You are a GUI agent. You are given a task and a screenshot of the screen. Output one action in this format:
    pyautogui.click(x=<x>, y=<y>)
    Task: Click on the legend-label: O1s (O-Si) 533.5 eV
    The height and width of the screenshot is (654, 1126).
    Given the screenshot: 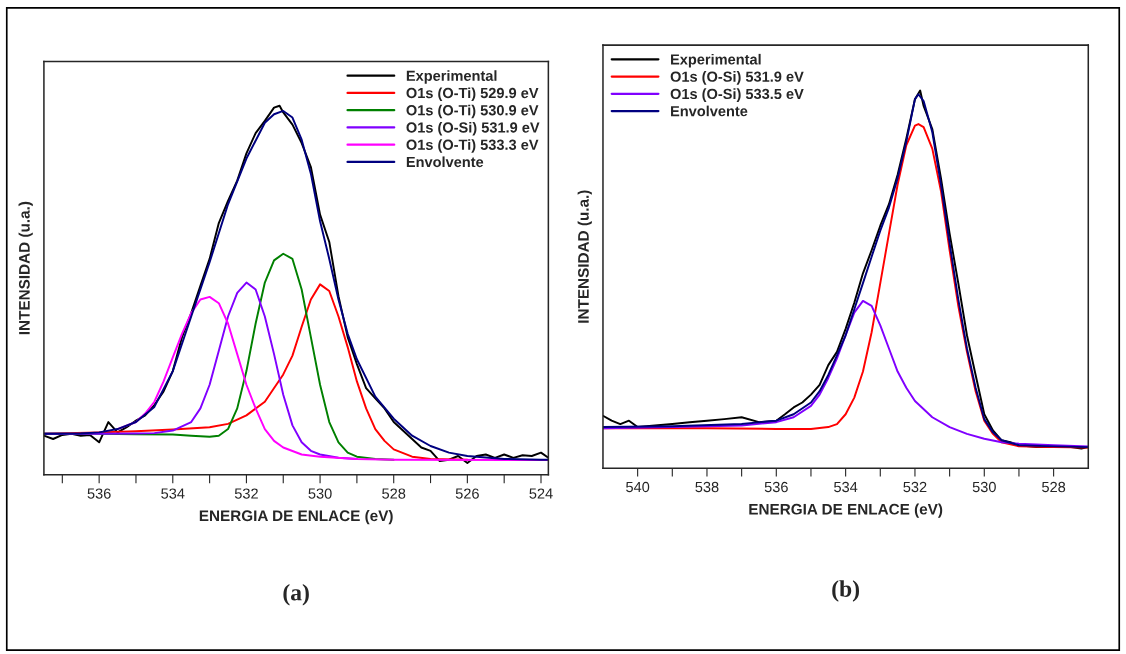 What is the action you would take?
    pyautogui.click(x=737, y=95)
    